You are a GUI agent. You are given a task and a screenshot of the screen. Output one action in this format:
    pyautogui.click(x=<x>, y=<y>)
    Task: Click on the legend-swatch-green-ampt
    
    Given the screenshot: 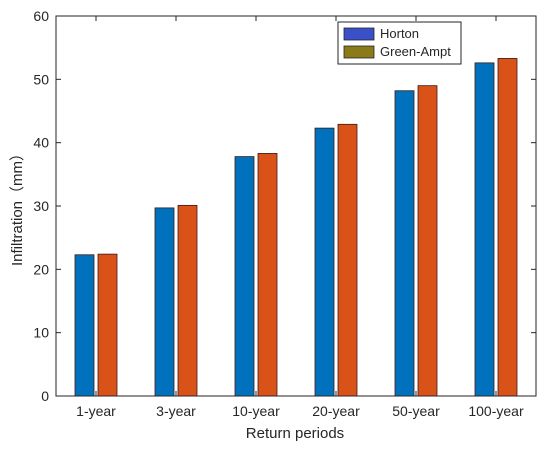 What is the action you would take?
    pyautogui.click(x=359, y=52)
    